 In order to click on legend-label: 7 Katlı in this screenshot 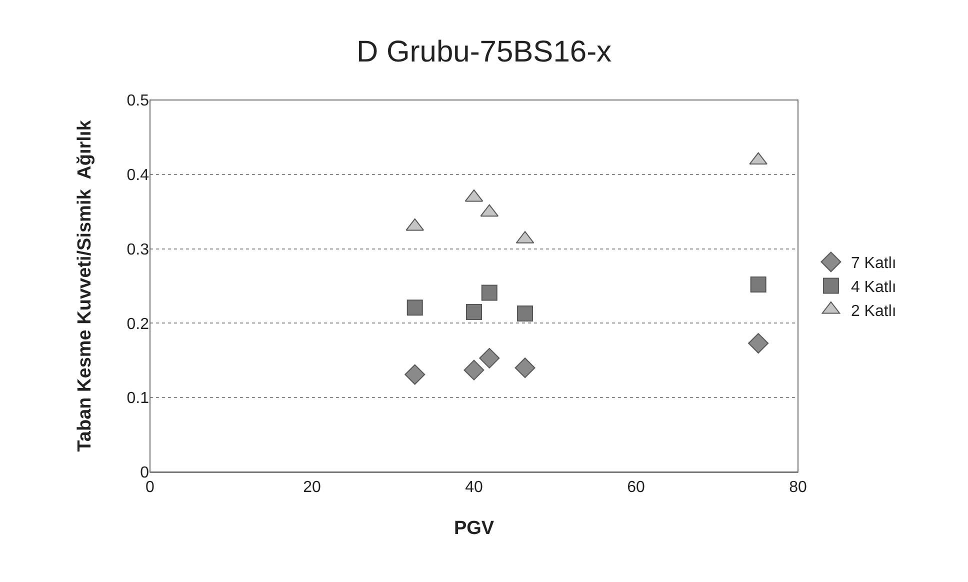, I will do `click(873, 263)`.